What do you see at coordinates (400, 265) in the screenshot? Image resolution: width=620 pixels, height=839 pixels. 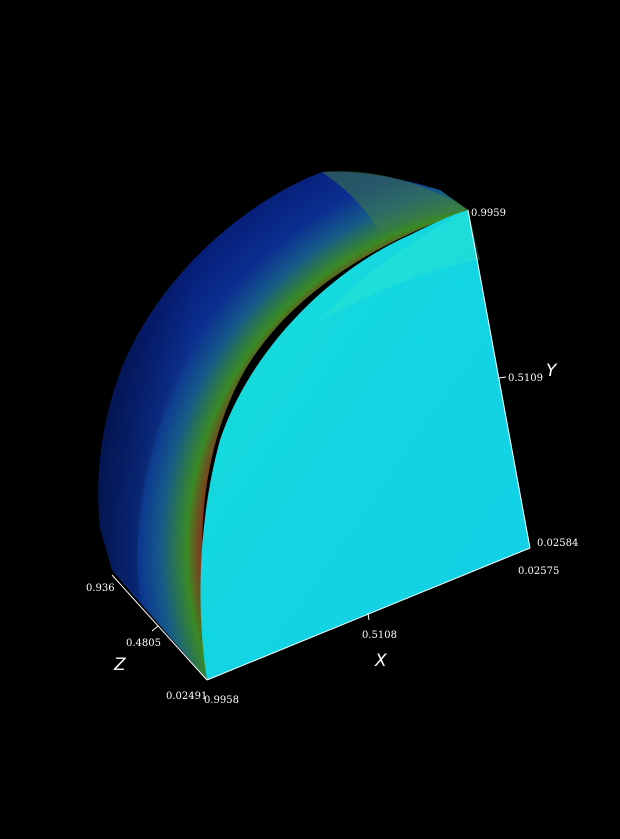 I see `cut-face-highlight` at bounding box center [400, 265].